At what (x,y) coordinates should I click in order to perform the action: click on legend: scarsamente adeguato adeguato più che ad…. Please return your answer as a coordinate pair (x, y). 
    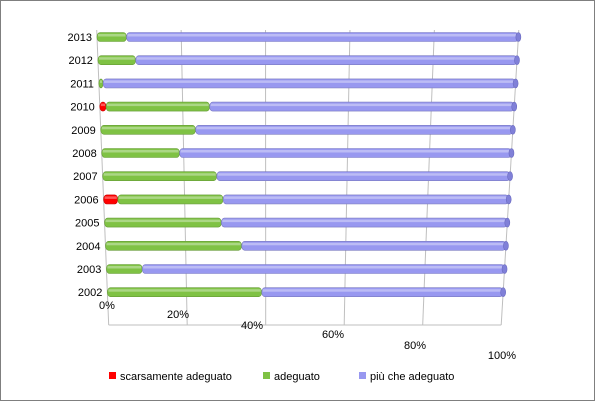
    Looking at the image, I should click on (281, 377).